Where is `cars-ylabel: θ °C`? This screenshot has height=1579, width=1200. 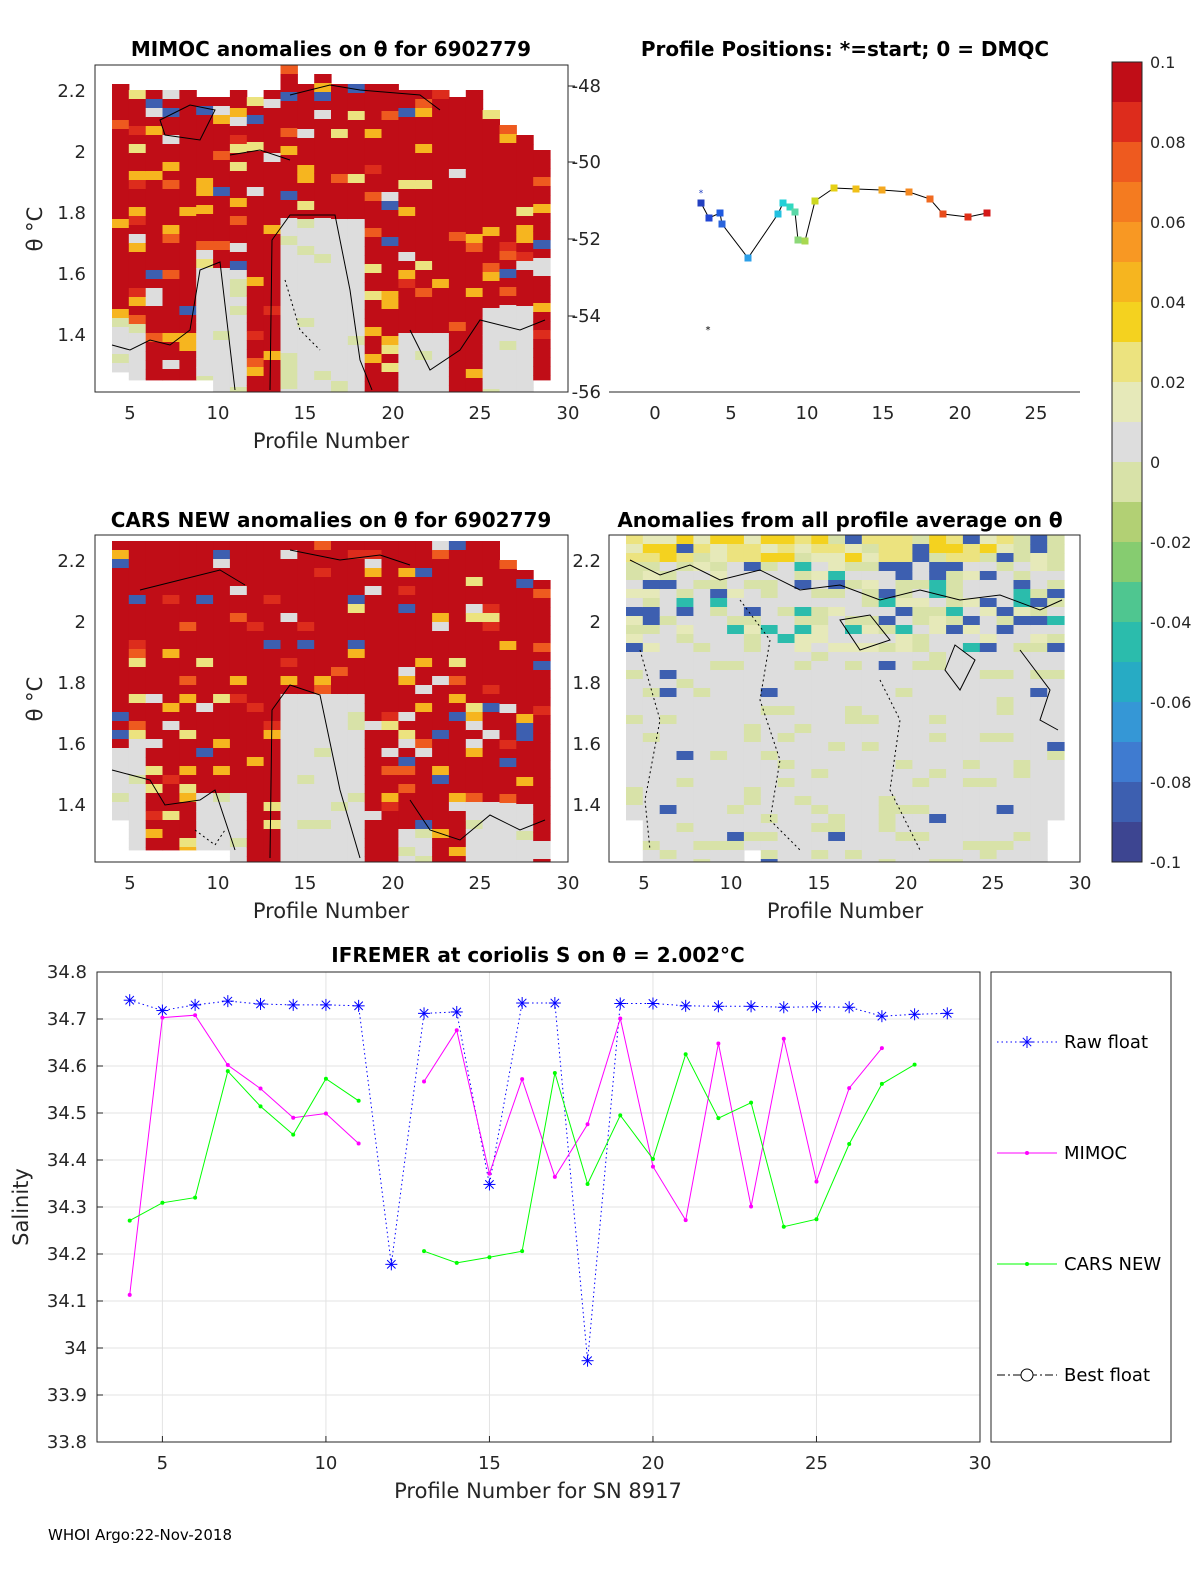 cars-ylabel: θ °C is located at coordinates (35, 699).